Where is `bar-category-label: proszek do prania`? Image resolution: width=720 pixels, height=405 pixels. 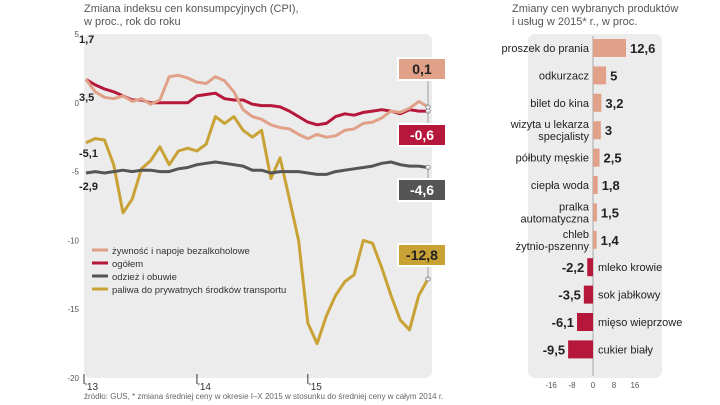
bar-category-label: proszek do prania is located at coordinates (546, 49).